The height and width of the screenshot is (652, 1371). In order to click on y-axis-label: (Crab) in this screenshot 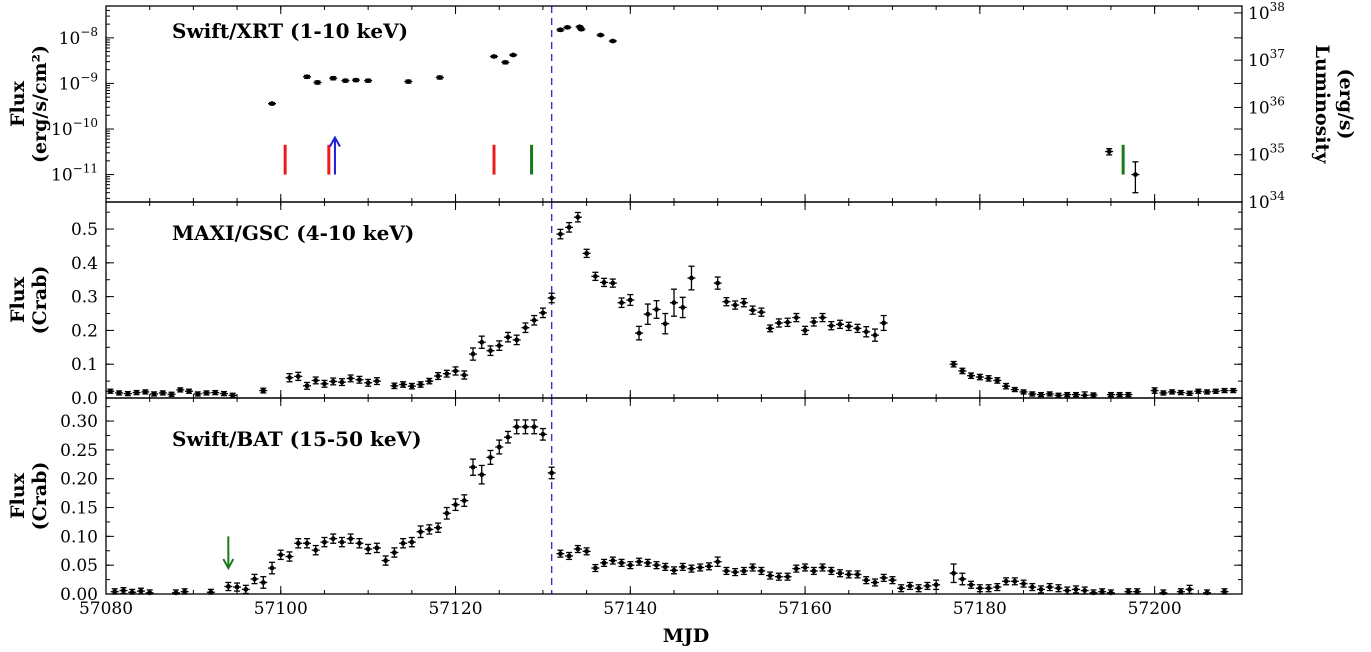, I will do `click(40, 300)`.